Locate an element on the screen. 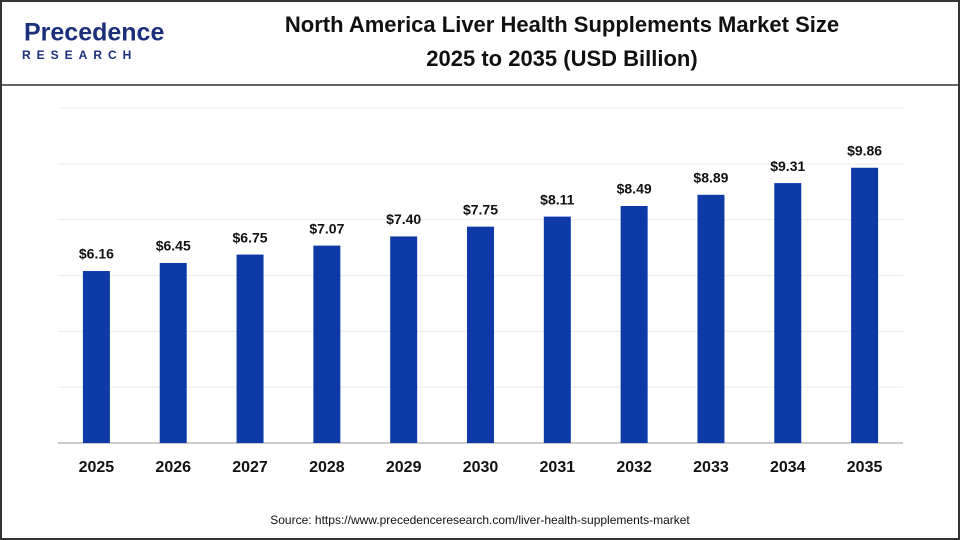  x-tick-label: 2029 is located at coordinates (404, 467).